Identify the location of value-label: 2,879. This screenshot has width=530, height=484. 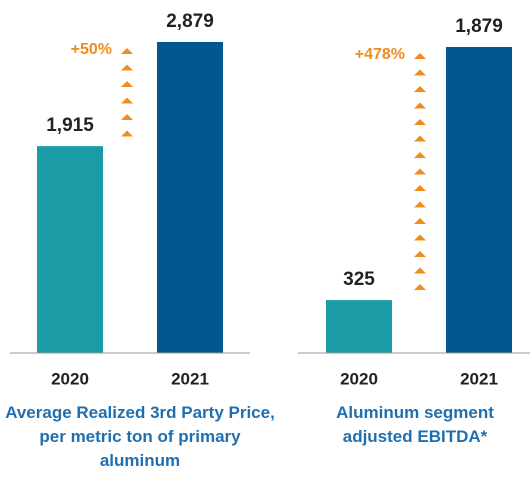
(190, 21).